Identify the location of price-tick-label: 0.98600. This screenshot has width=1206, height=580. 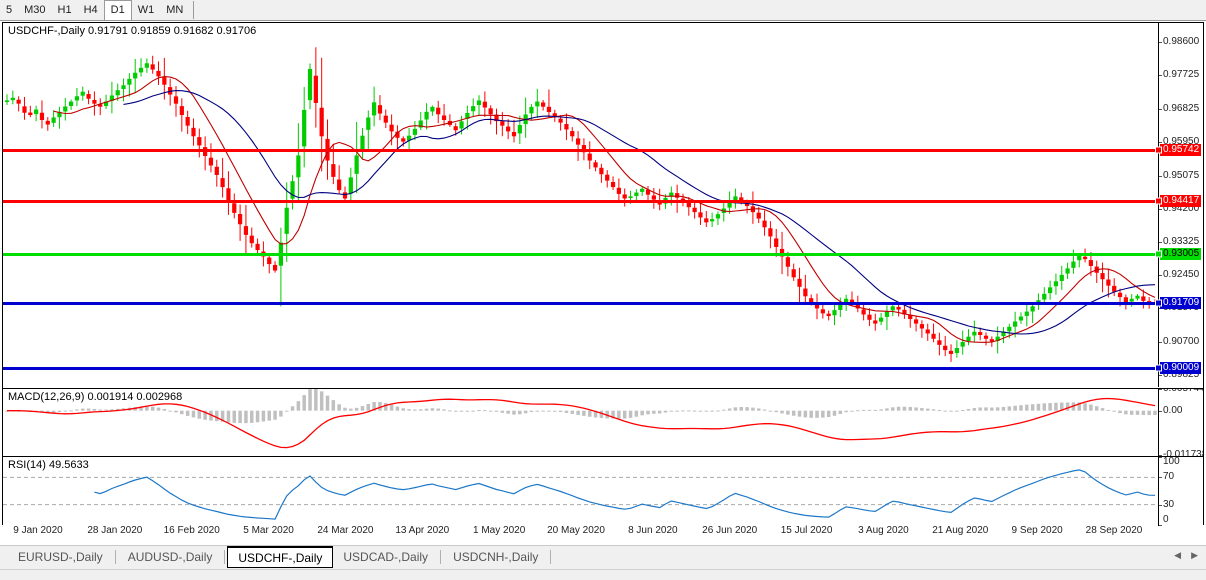
(1181, 41).